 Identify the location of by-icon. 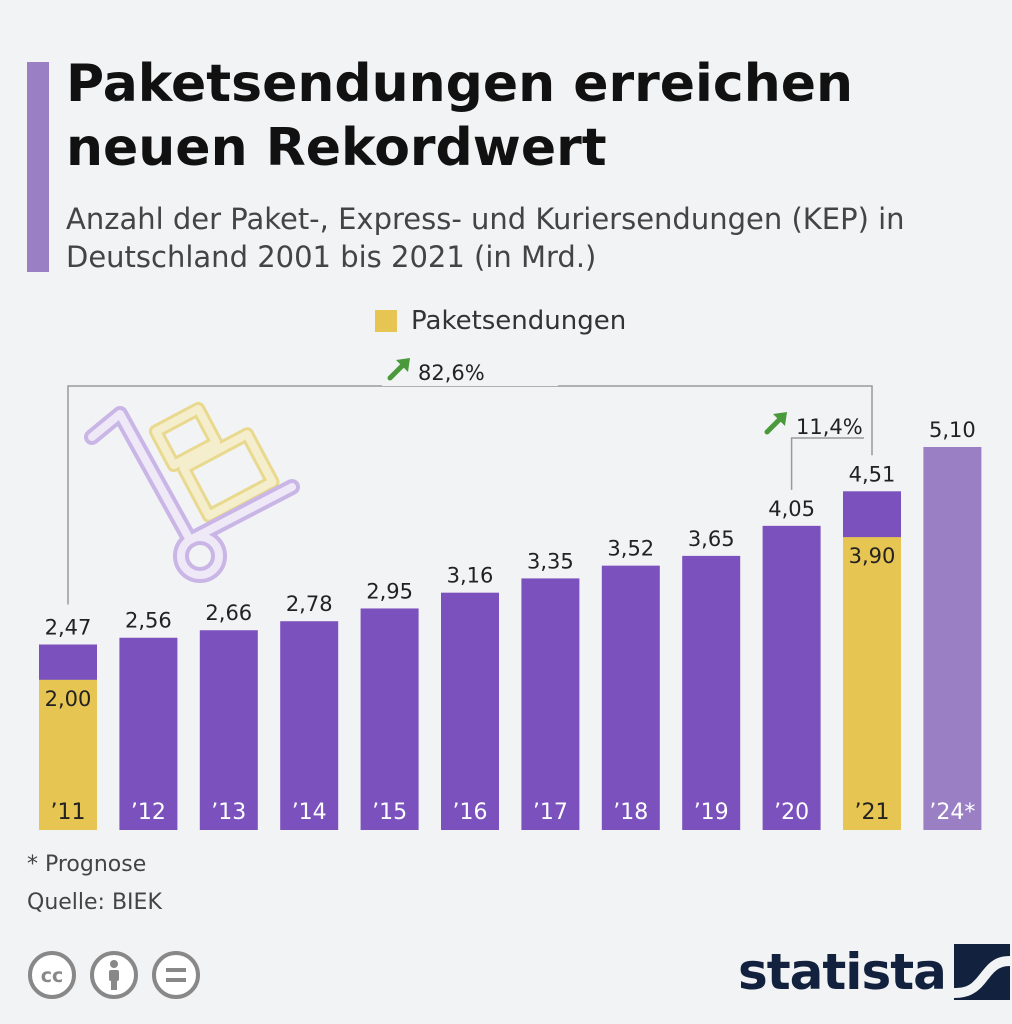
(114, 975).